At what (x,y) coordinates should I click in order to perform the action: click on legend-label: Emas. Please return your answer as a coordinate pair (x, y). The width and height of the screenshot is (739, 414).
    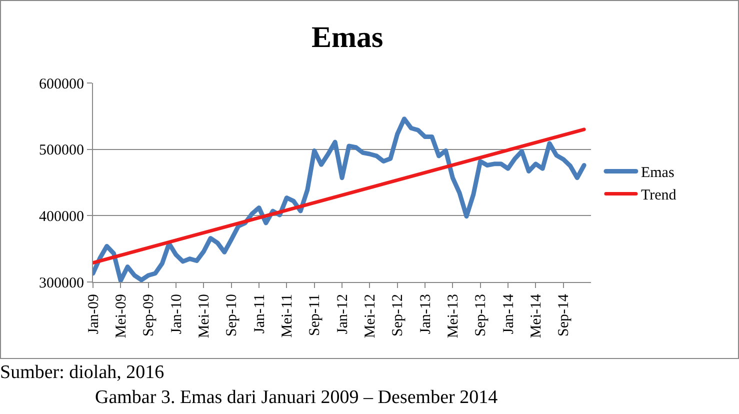
    Looking at the image, I should click on (657, 173).